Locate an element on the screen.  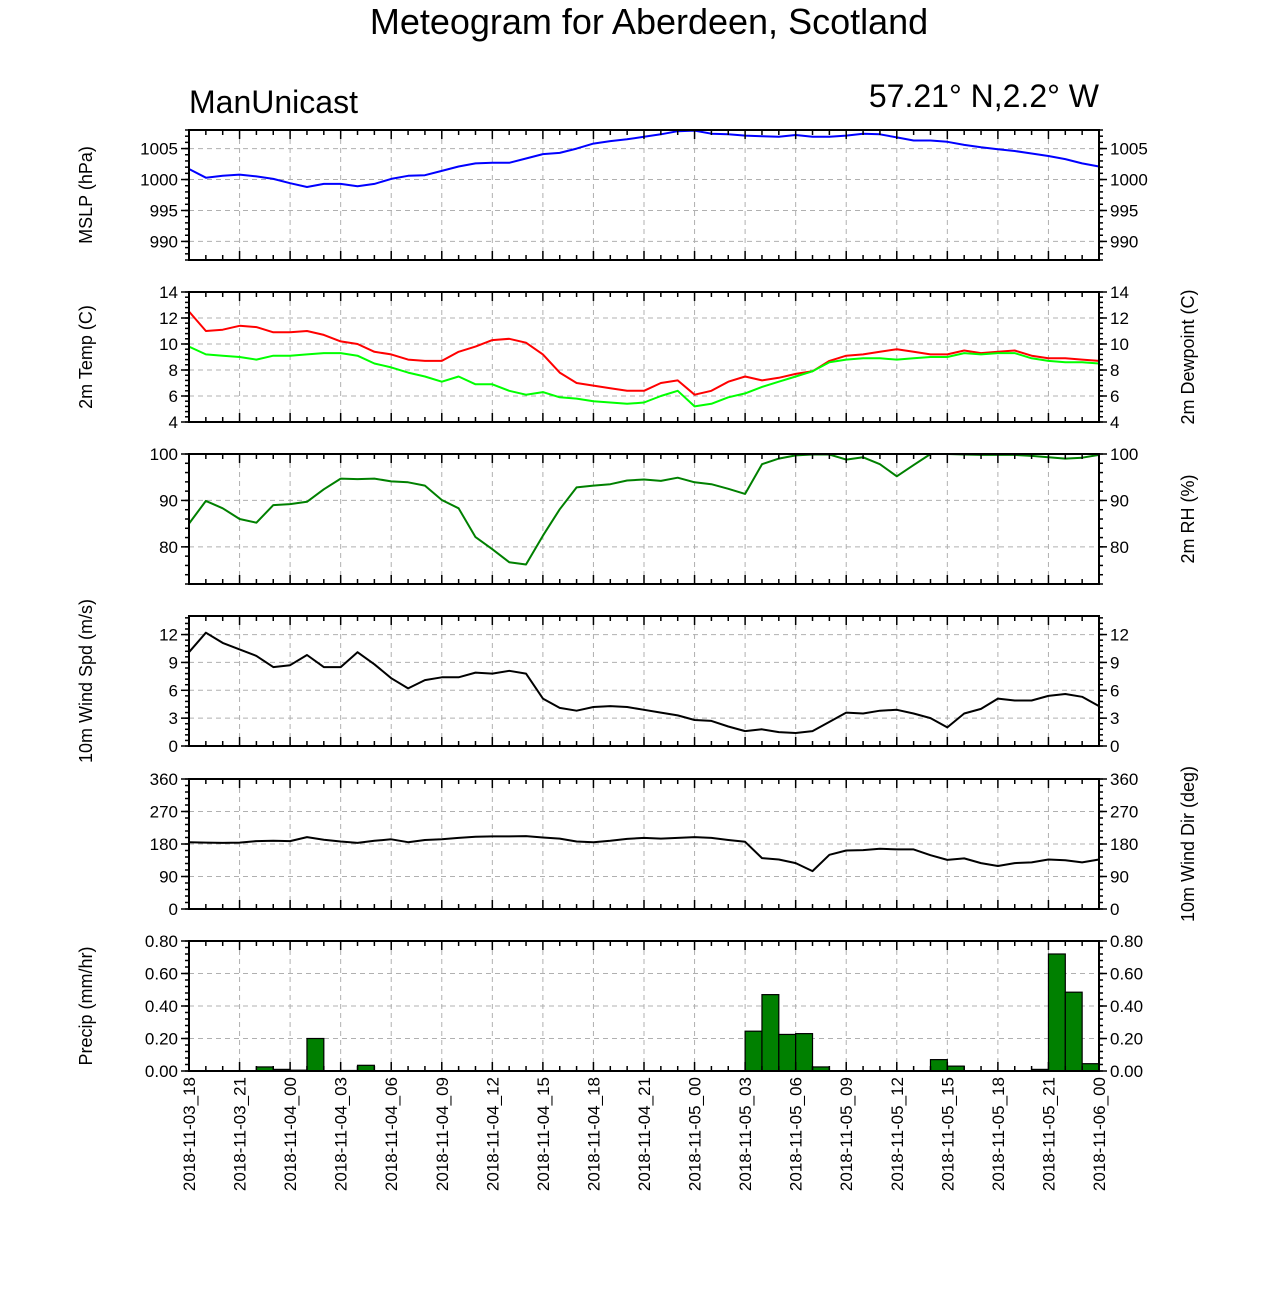
y-tick-label-left: 100 is located at coordinates (164, 454).